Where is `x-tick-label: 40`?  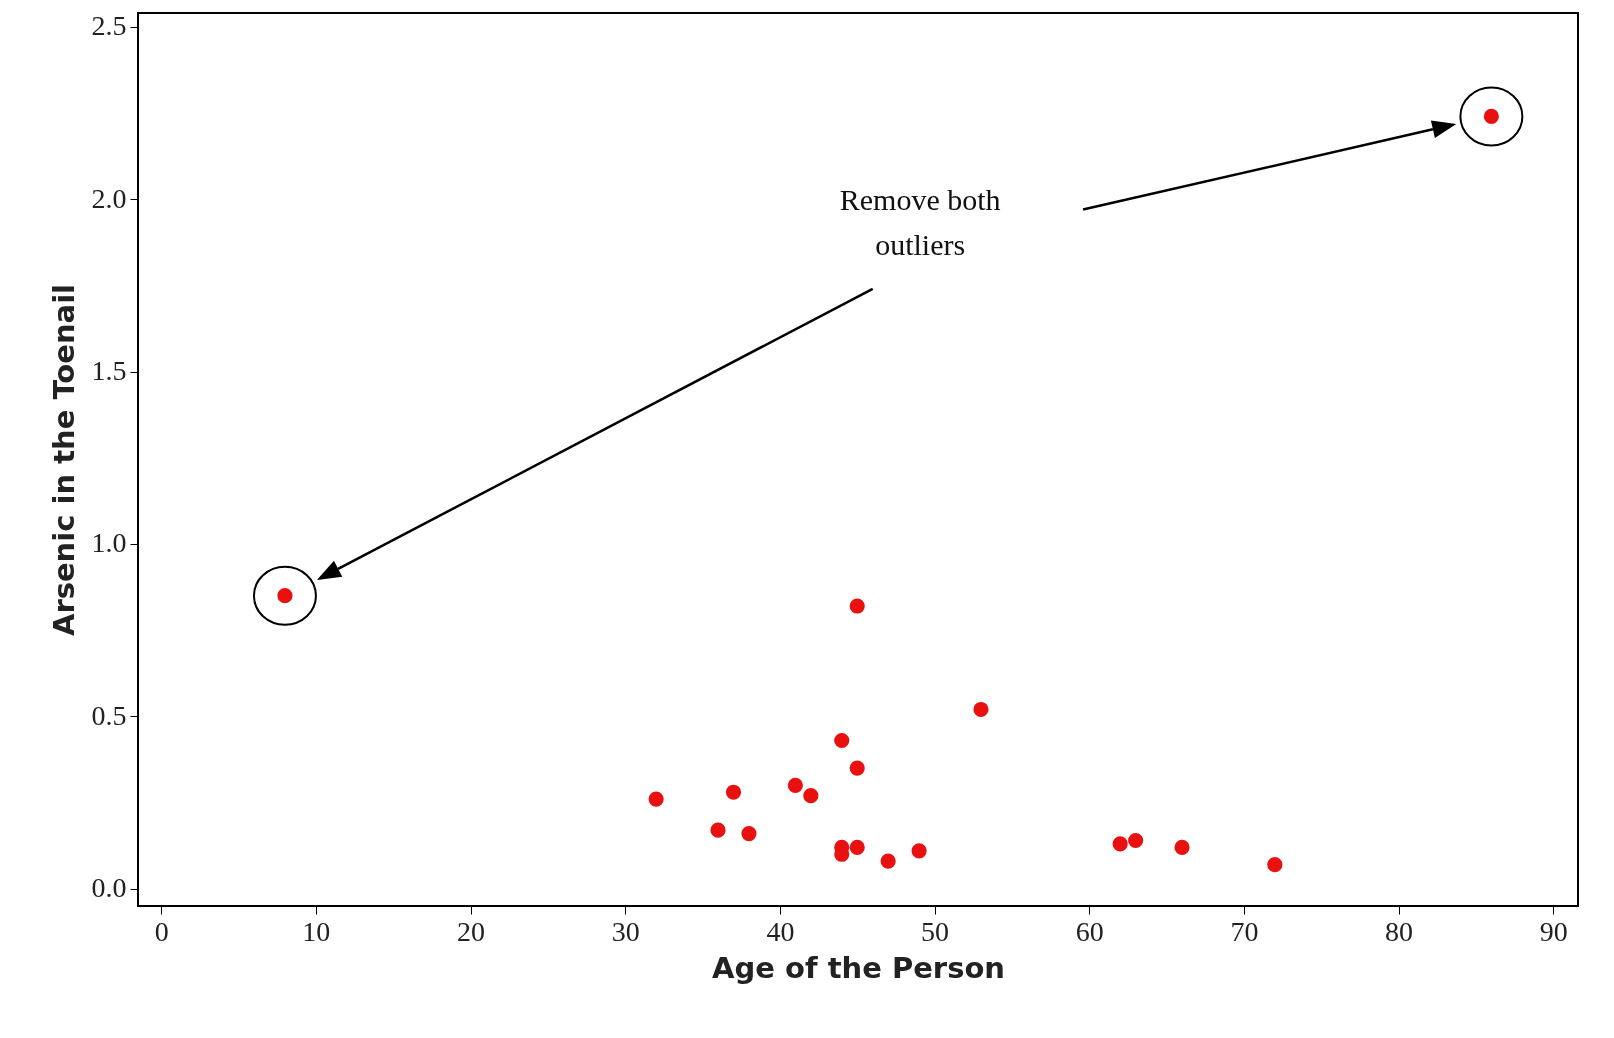
x-tick-label: 40 is located at coordinates (780, 931).